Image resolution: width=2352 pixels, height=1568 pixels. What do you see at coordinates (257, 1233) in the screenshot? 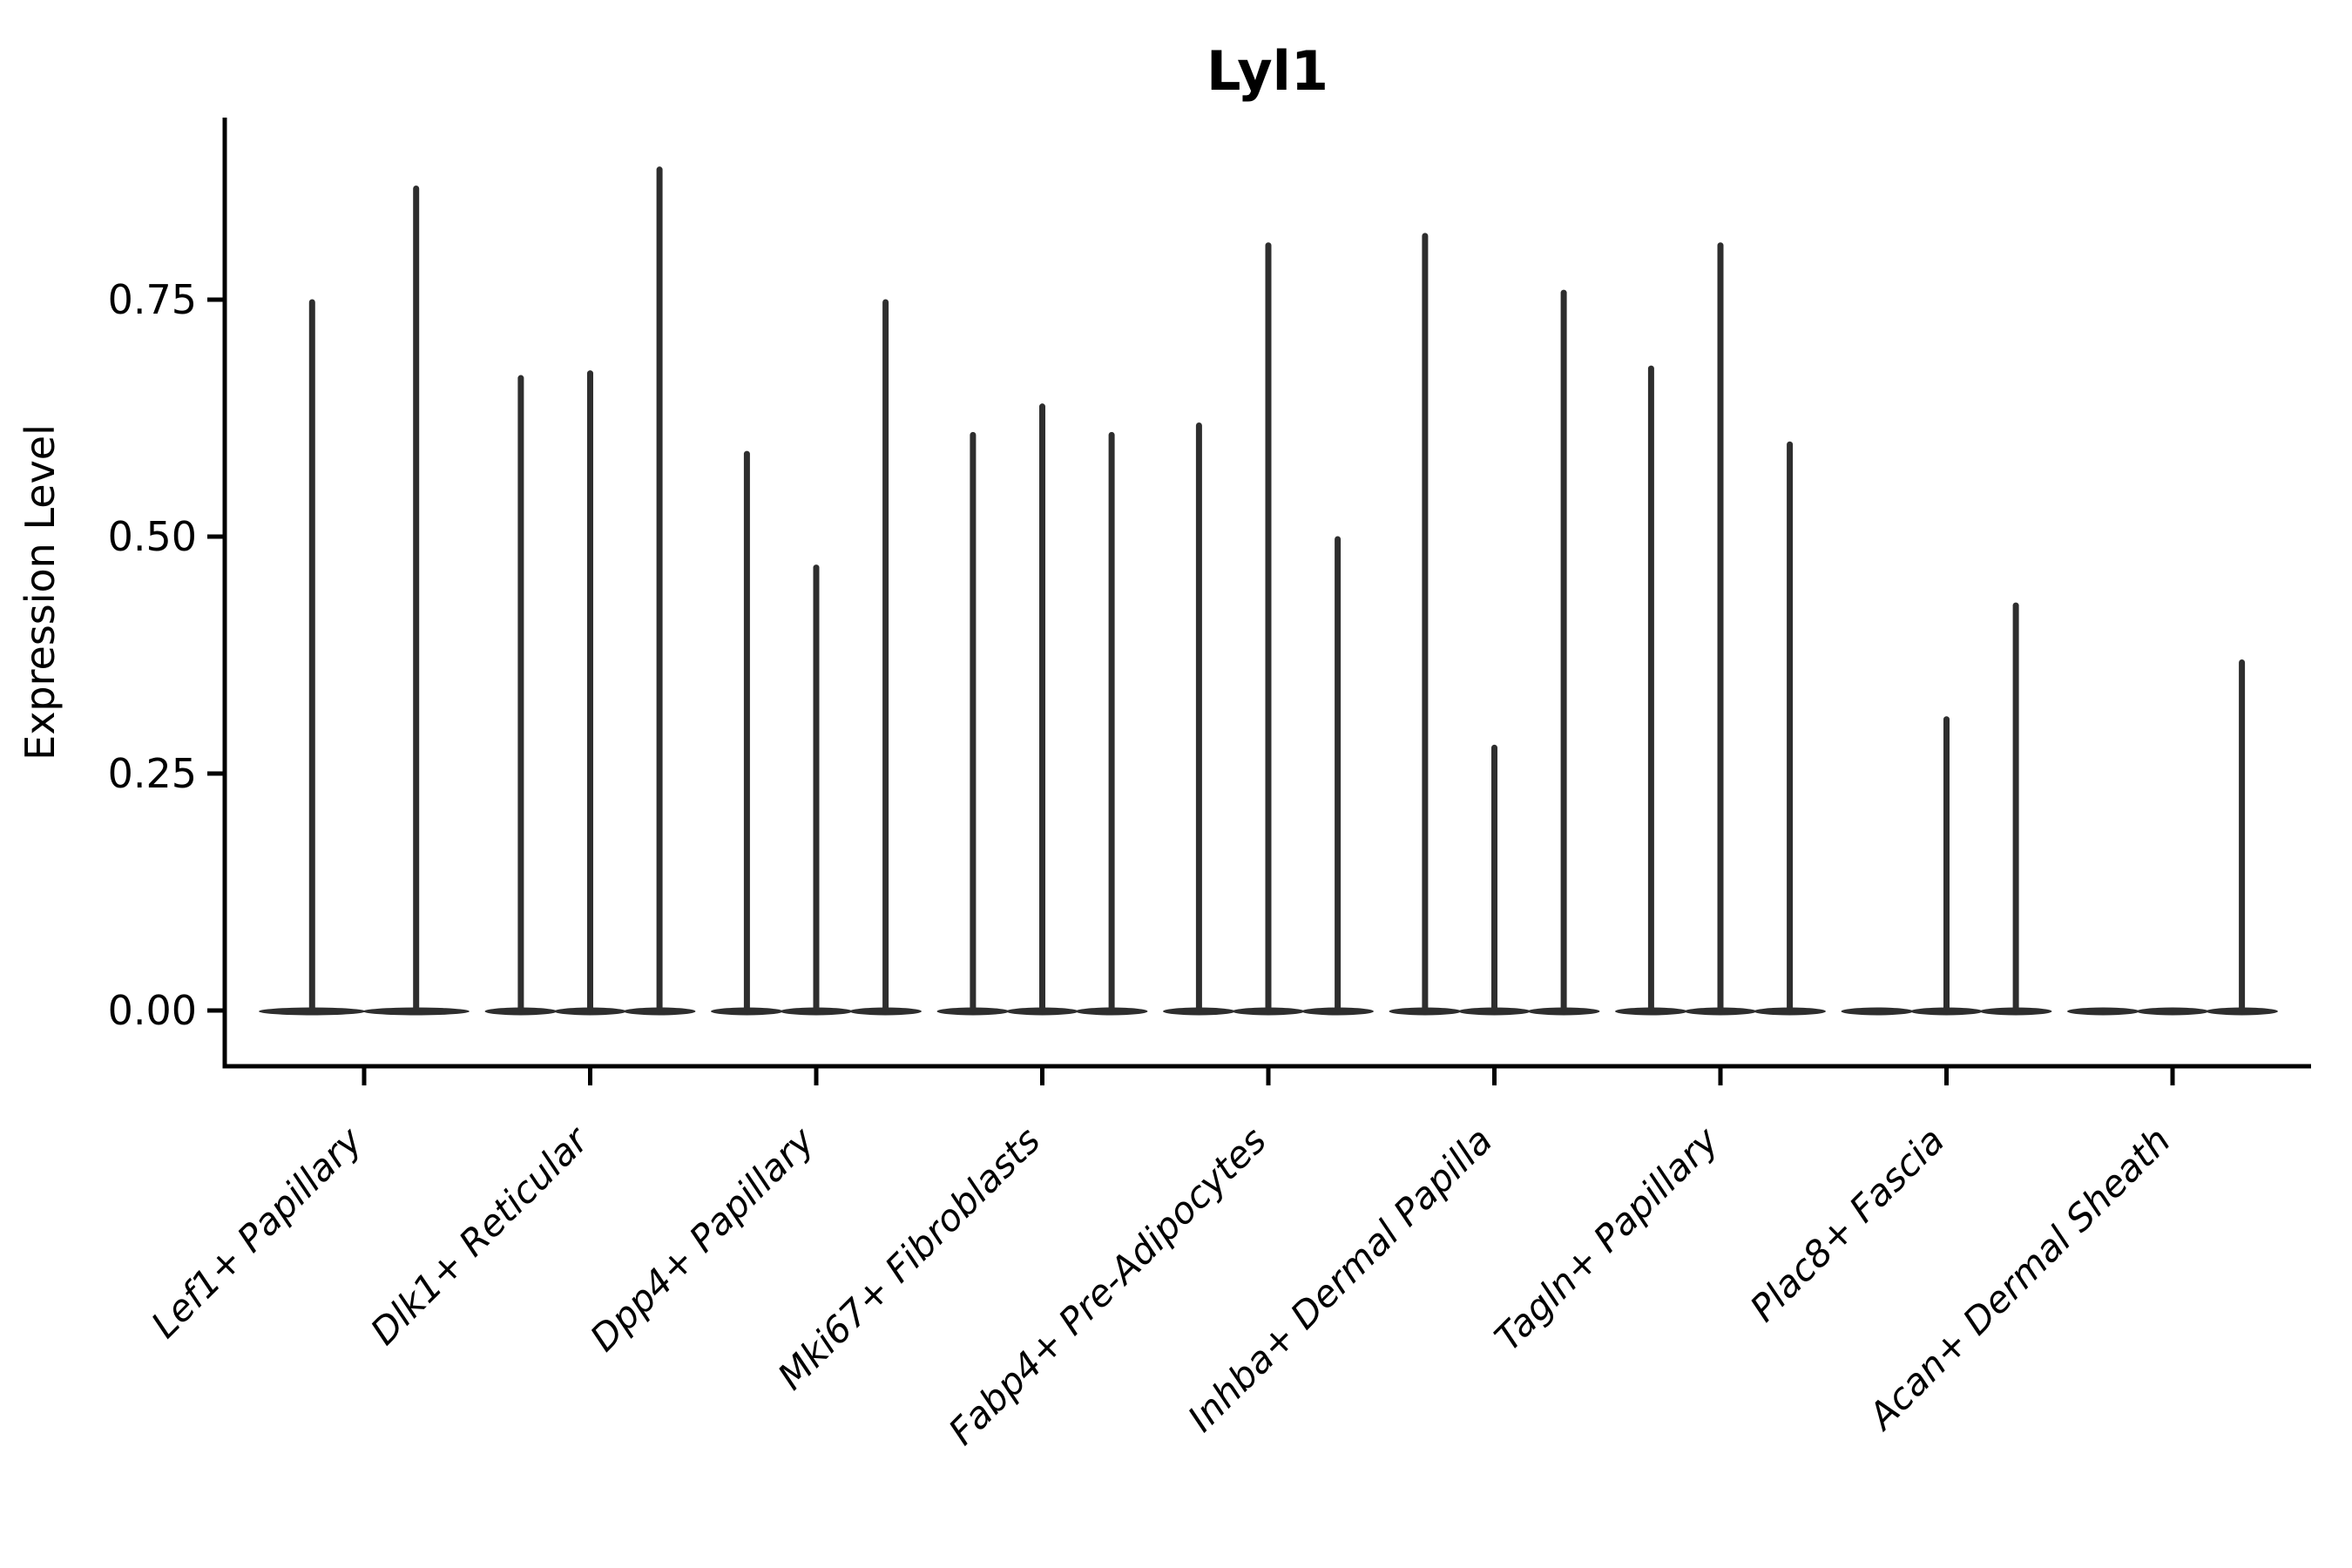
I see `x-tick-label: Lef1+ Papillary` at bounding box center [257, 1233].